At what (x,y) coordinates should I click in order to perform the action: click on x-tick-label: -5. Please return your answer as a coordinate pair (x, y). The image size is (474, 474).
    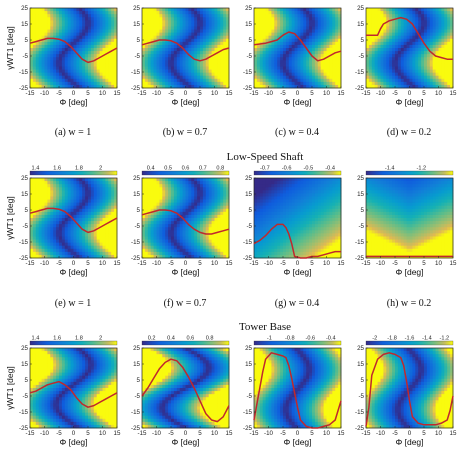
    Looking at the image, I should click on (283, 93).